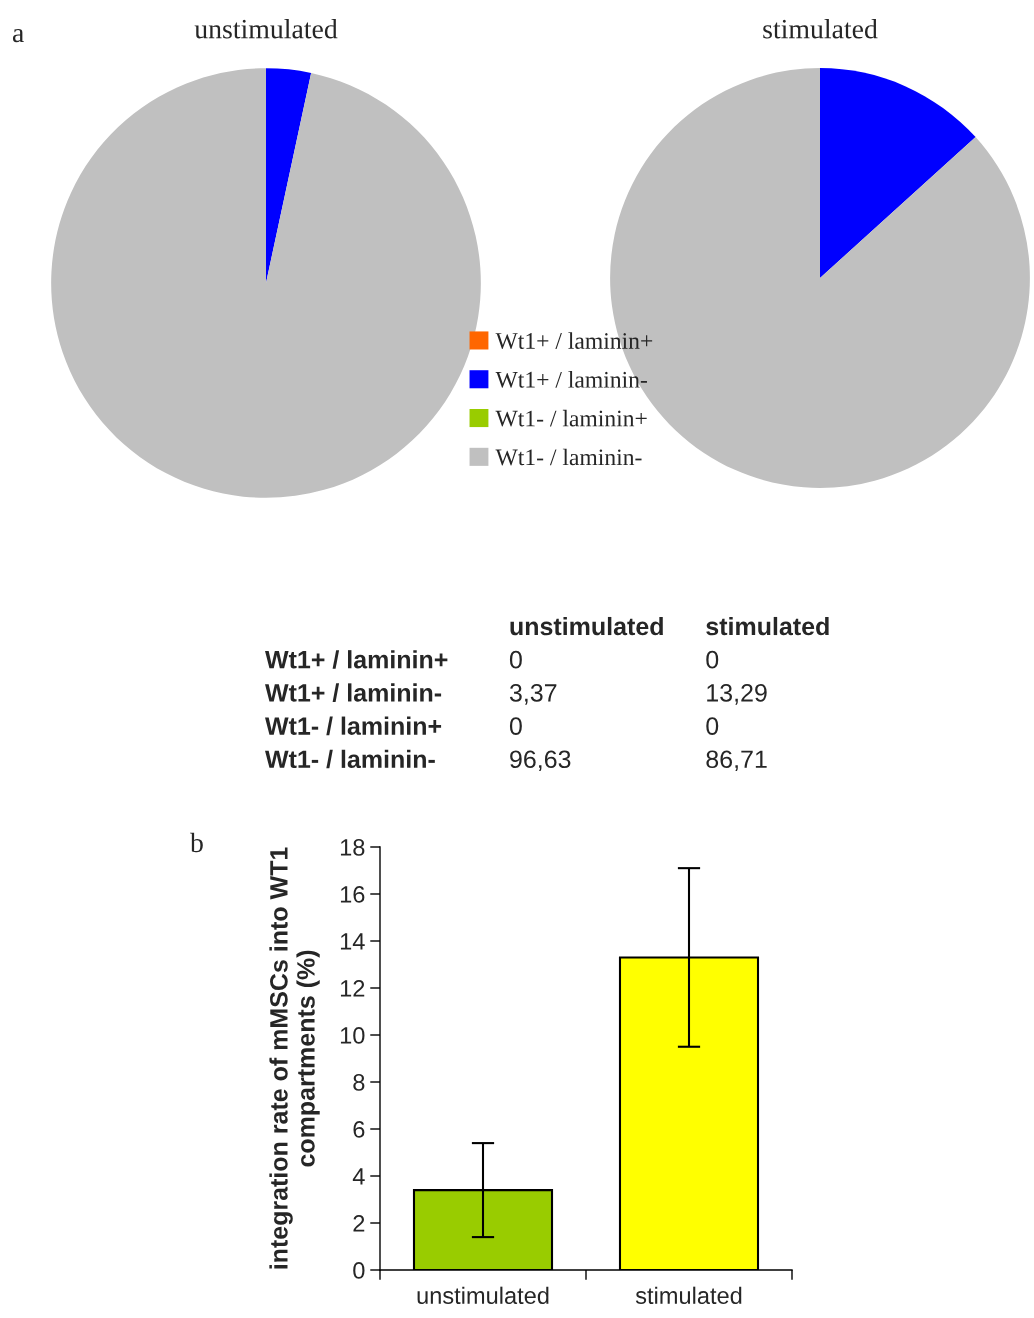 This screenshot has width=1034, height=1318. Describe the element at coordinates (356, 659) in the screenshot. I see `category-label: Wt1+ / laminin+` at that location.